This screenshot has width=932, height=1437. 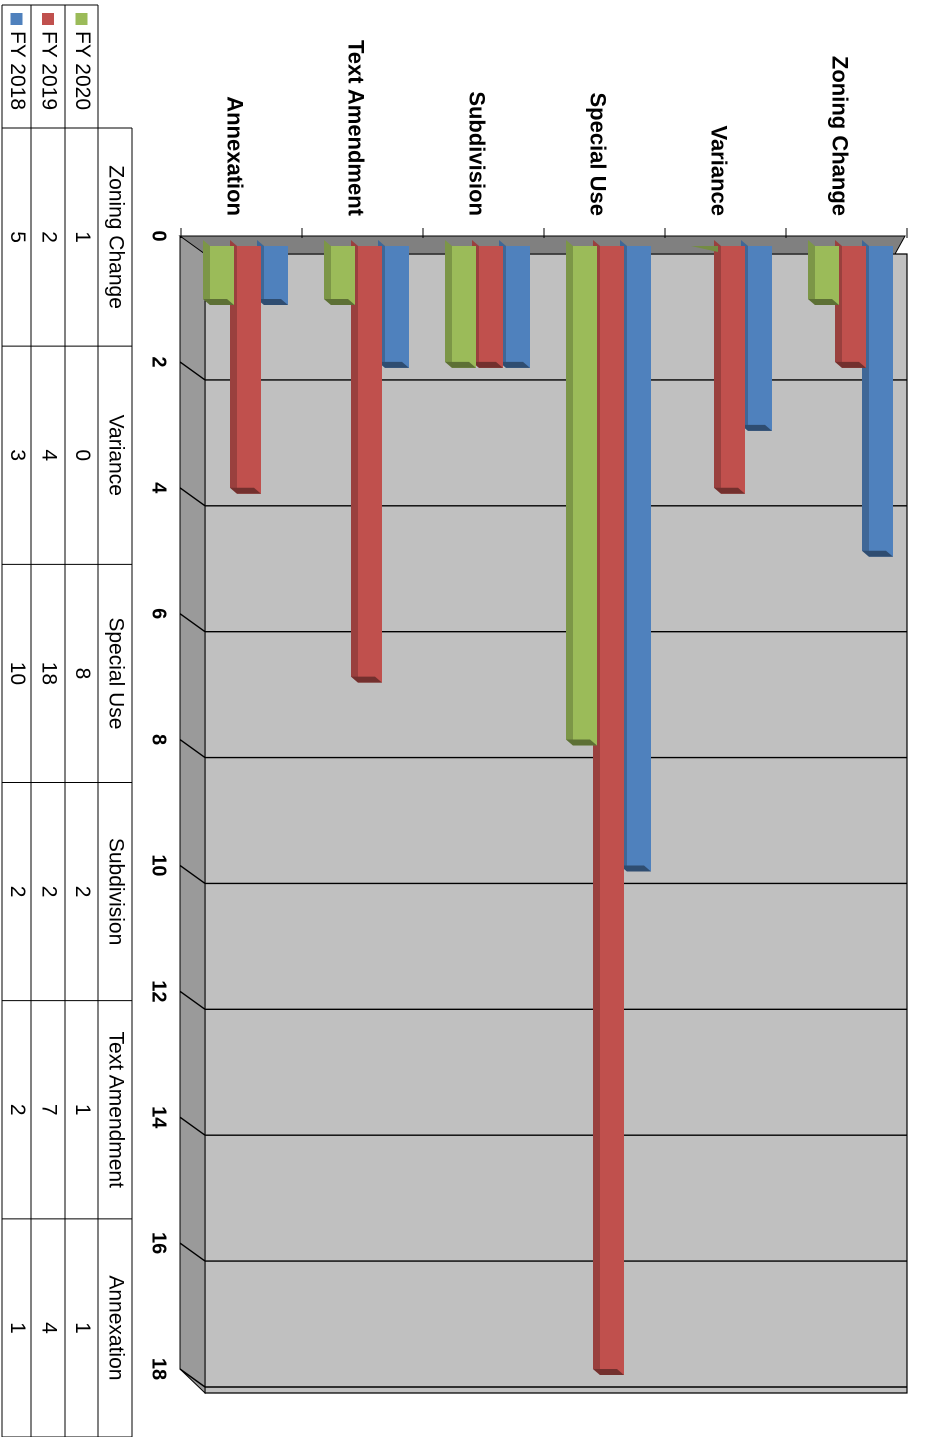 I want to click on table-value-cell: 3, so click(x=17, y=455).